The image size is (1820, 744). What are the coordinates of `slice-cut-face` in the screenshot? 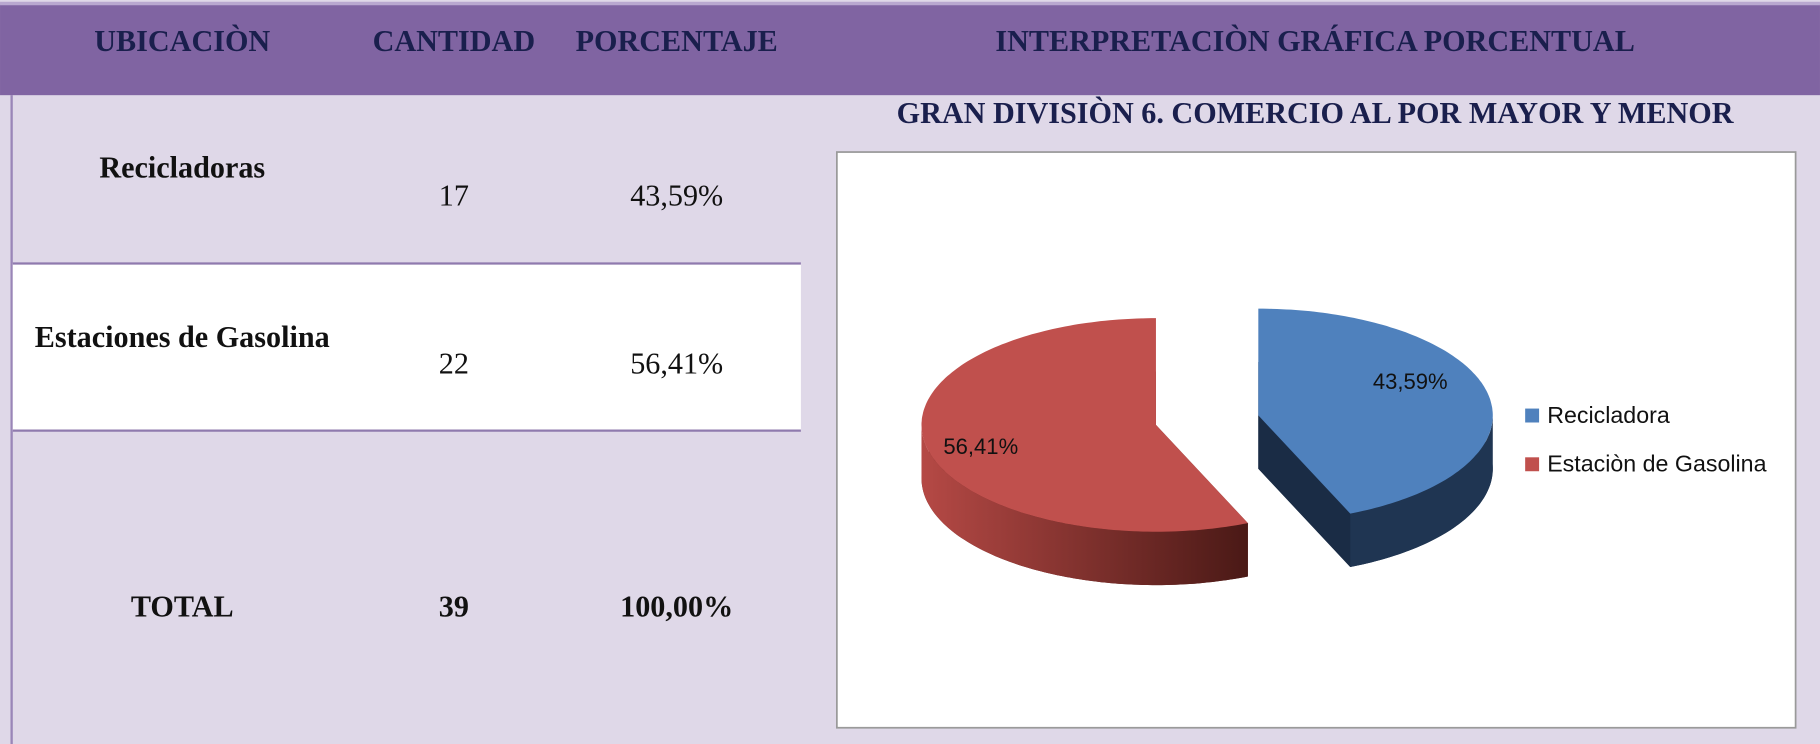 It's located at (1304, 491).